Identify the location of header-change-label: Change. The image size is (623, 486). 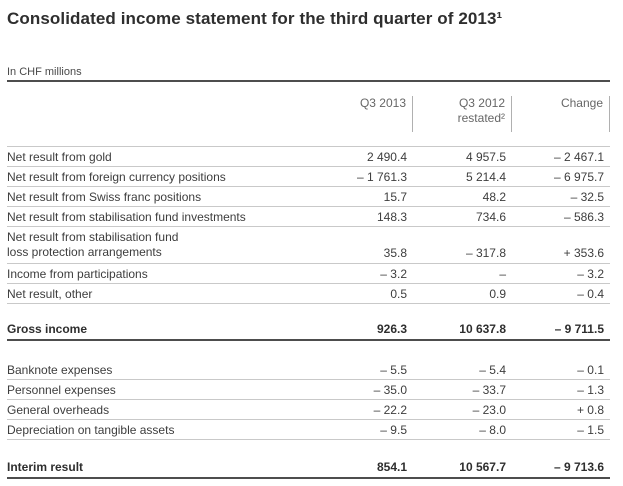
(581, 103).